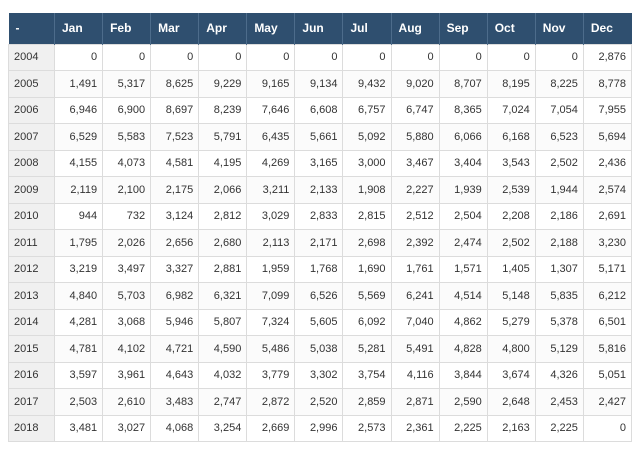 This screenshot has height=450, width=640. Describe the element at coordinates (175, 402) in the screenshot. I see `table-cell: 3,483` at that location.